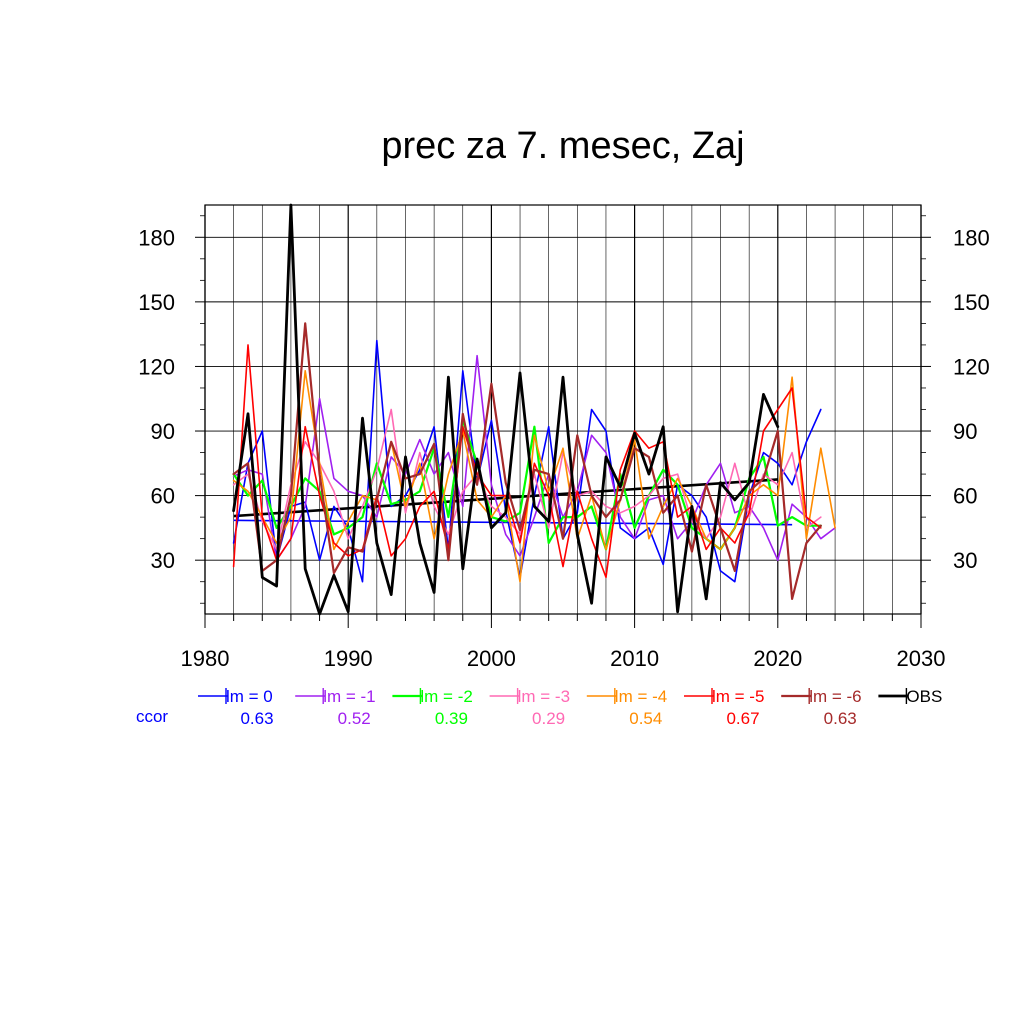 The image size is (1024, 1024). What do you see at coordinates (156, 302) in the screenshot?
I see `y-tick-label-left: 150` at bounding box center [156, 302].